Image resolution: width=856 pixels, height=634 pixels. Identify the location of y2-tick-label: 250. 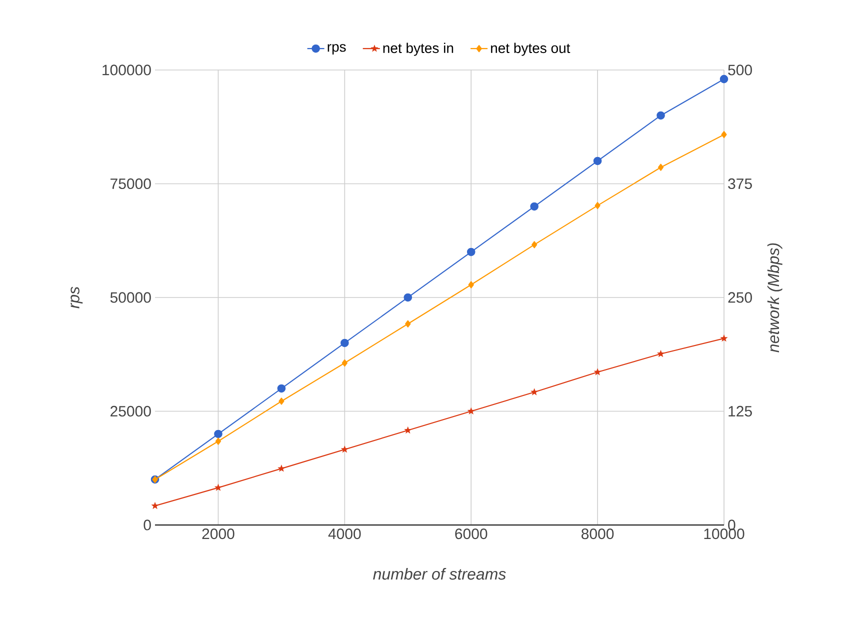
(740, 297).